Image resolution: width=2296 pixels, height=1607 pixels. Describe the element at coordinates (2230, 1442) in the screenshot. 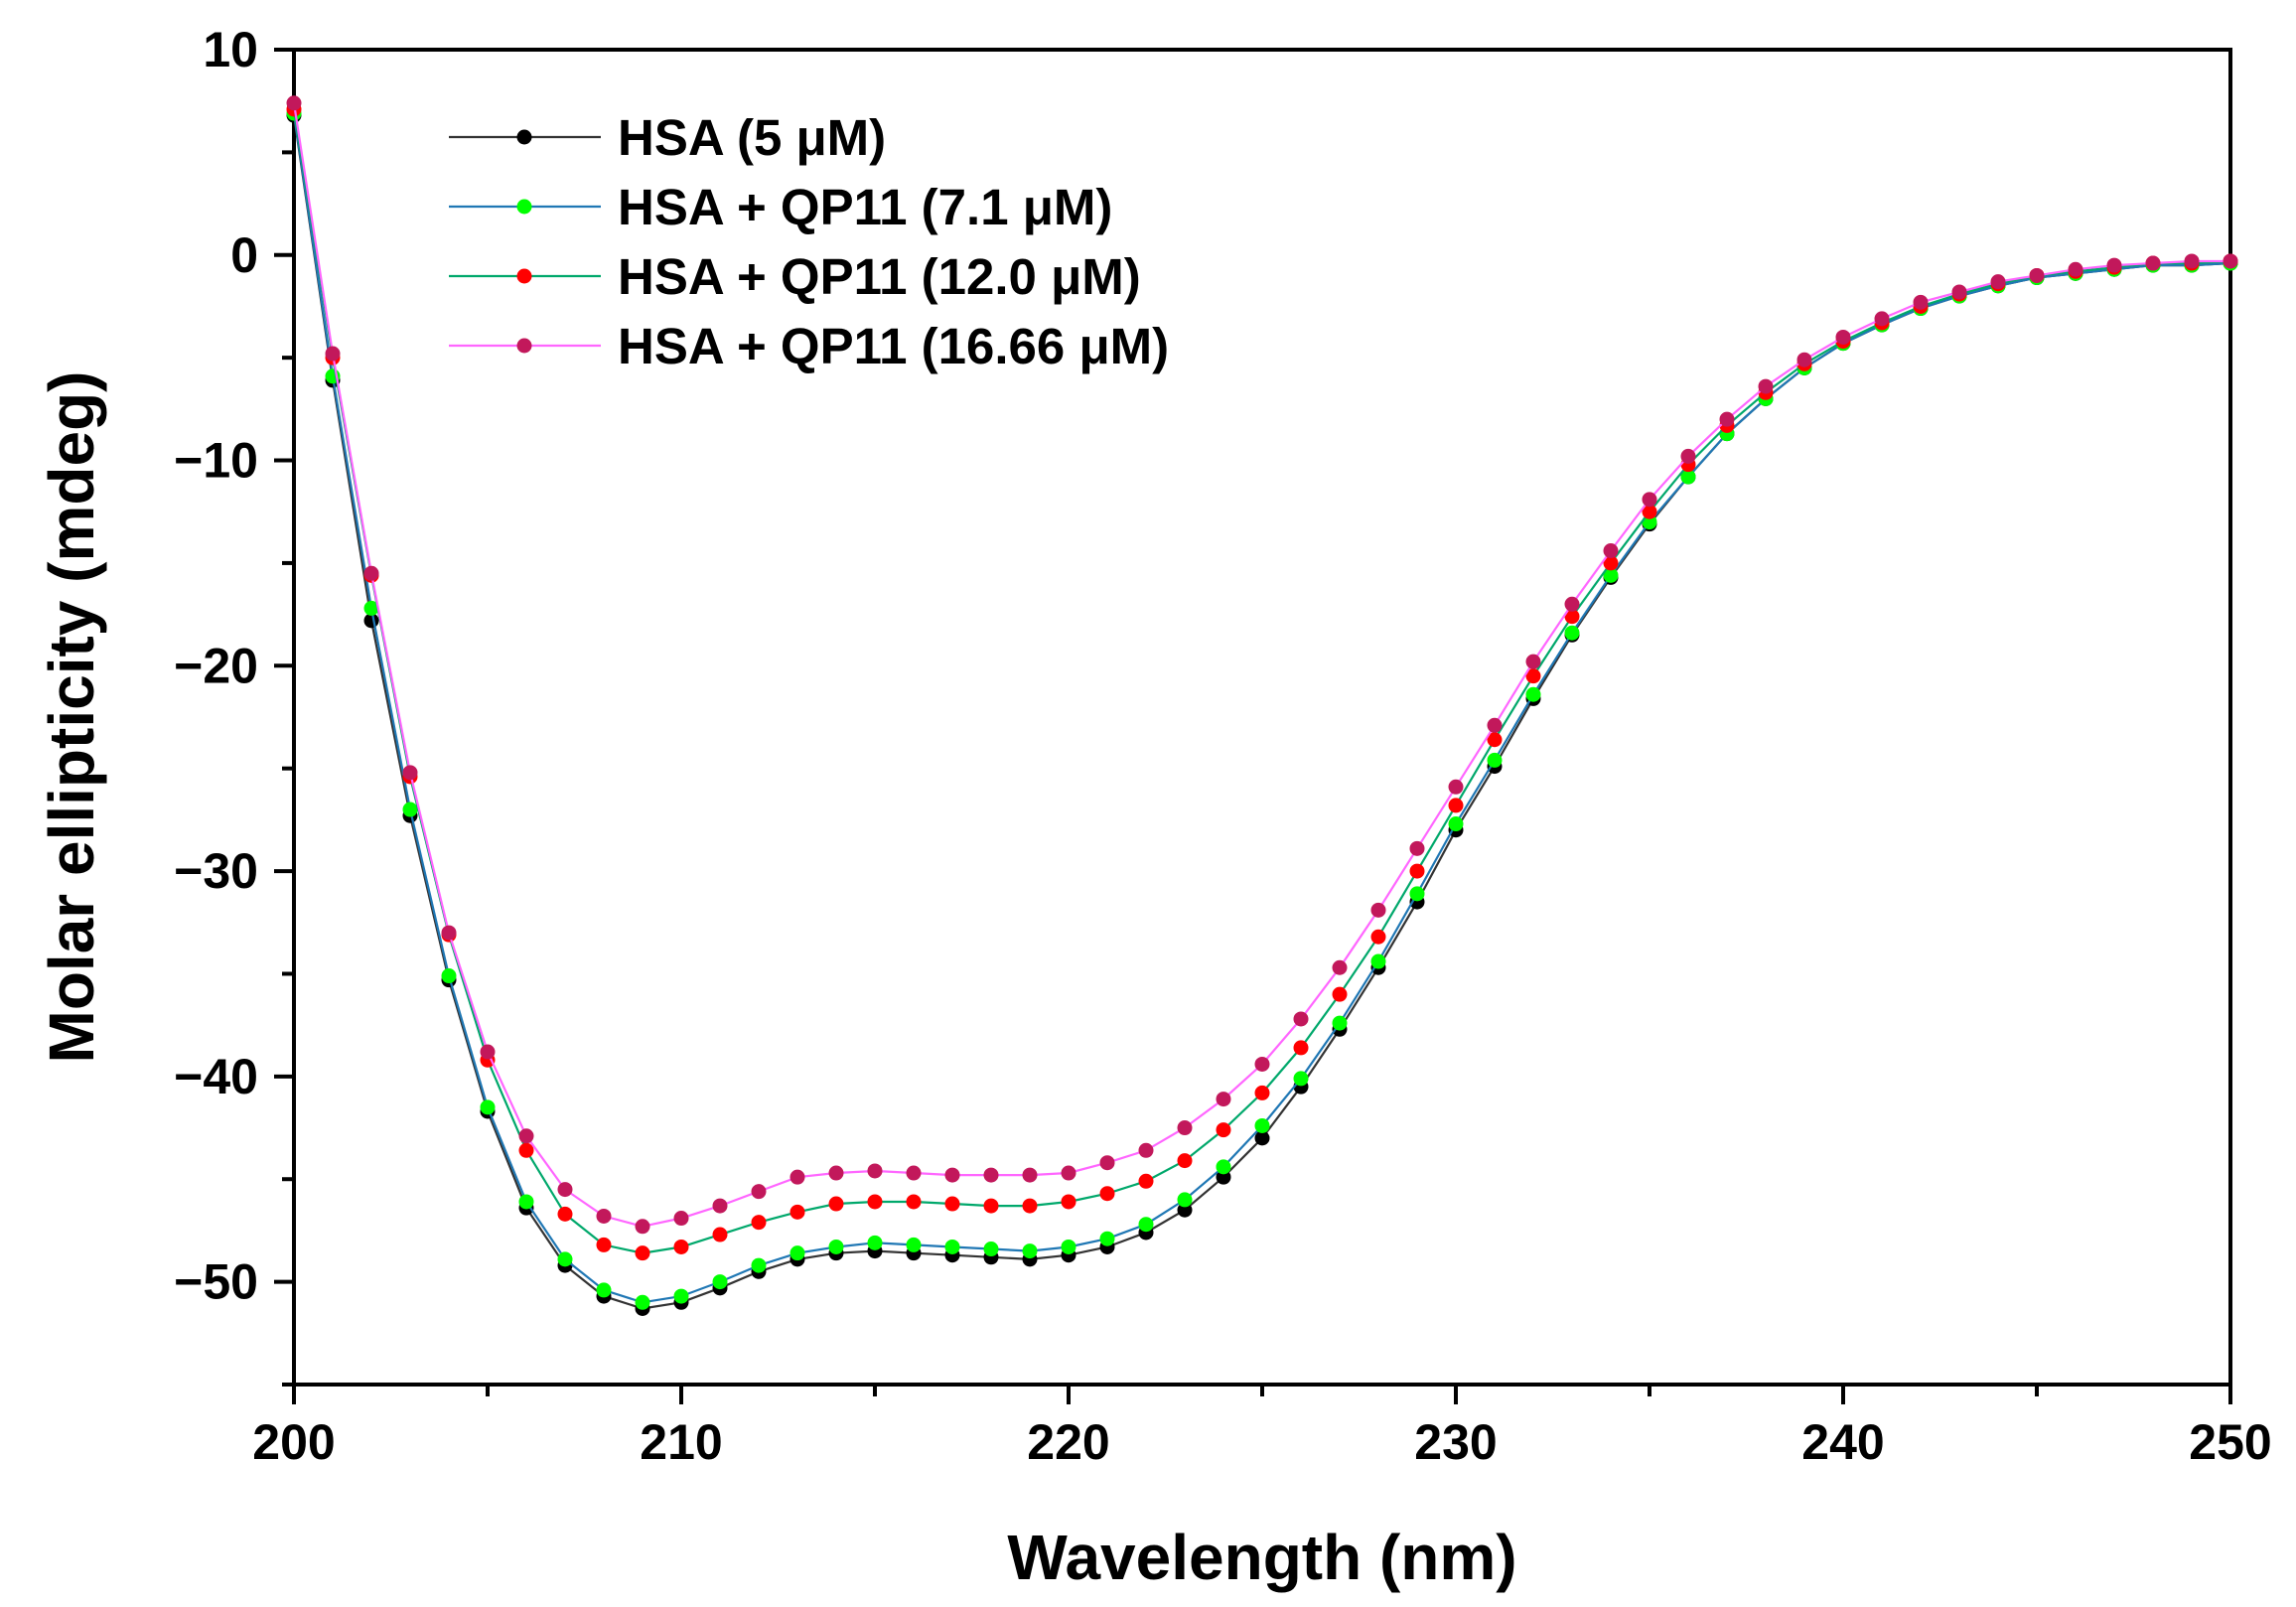

I see `x-tick-label: 250` at that location.